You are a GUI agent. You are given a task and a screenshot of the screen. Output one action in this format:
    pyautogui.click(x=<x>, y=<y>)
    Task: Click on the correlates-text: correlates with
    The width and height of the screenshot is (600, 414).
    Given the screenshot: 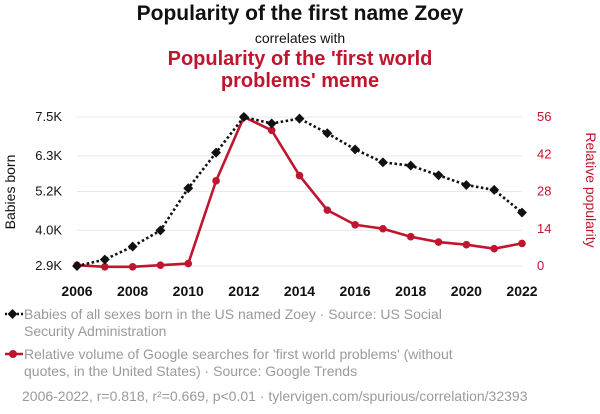 What is the action you would take?
    pyautogui.click(x=300, y=38)
    